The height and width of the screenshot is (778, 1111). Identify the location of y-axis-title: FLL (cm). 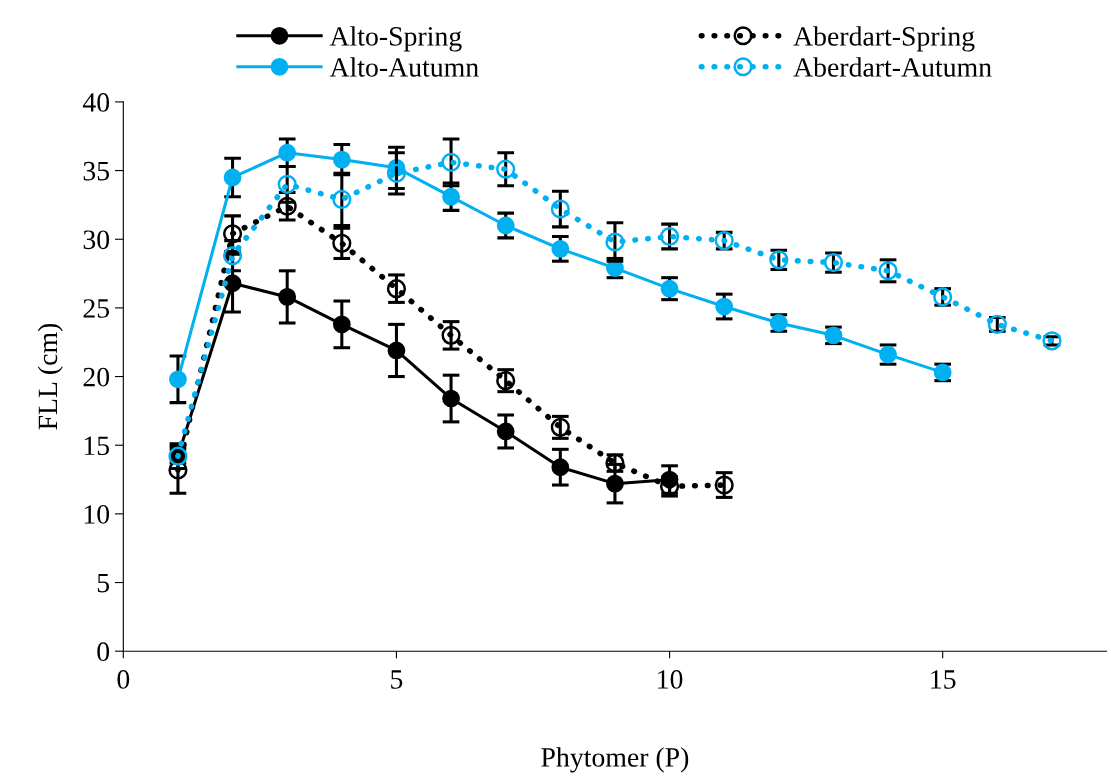
(50, 376).